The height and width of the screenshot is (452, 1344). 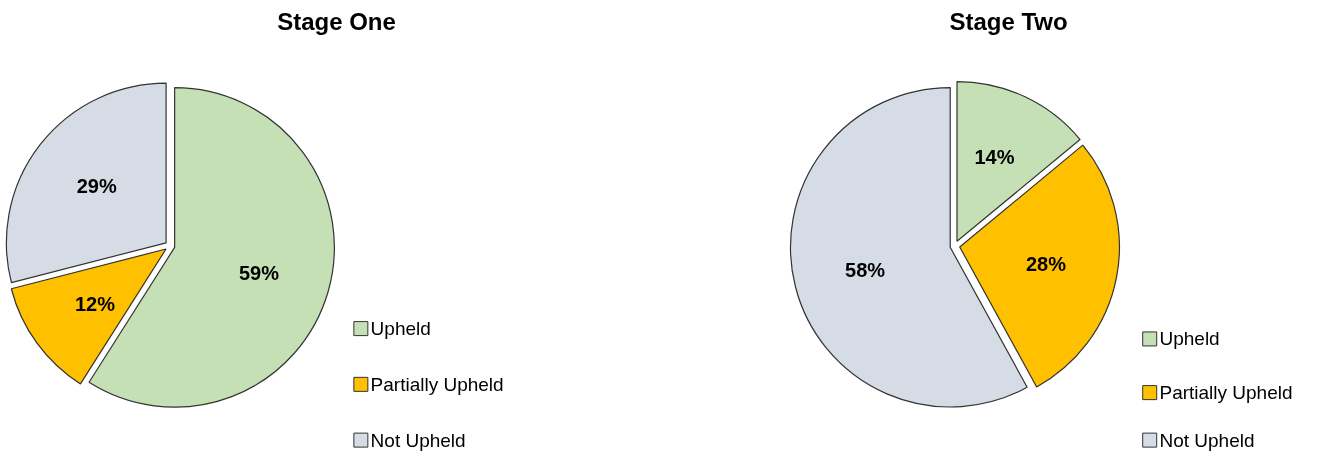 I want to click on data-label: 28%, so click(x=1046, y=264).